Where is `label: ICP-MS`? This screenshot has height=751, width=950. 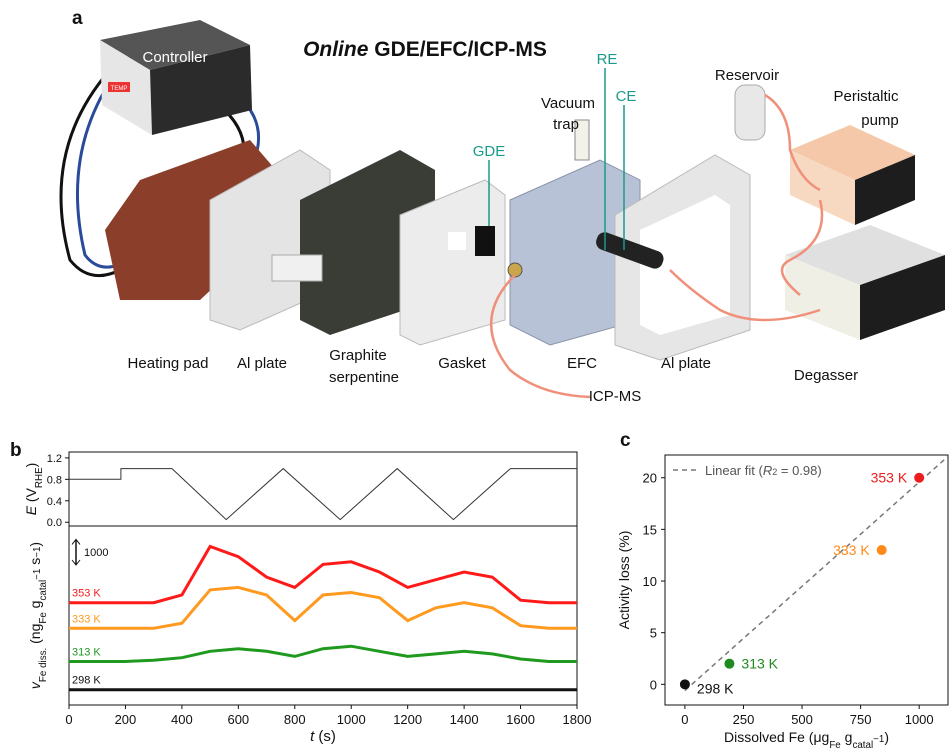 label: ICP-MS is located at coordinates (615, 396).